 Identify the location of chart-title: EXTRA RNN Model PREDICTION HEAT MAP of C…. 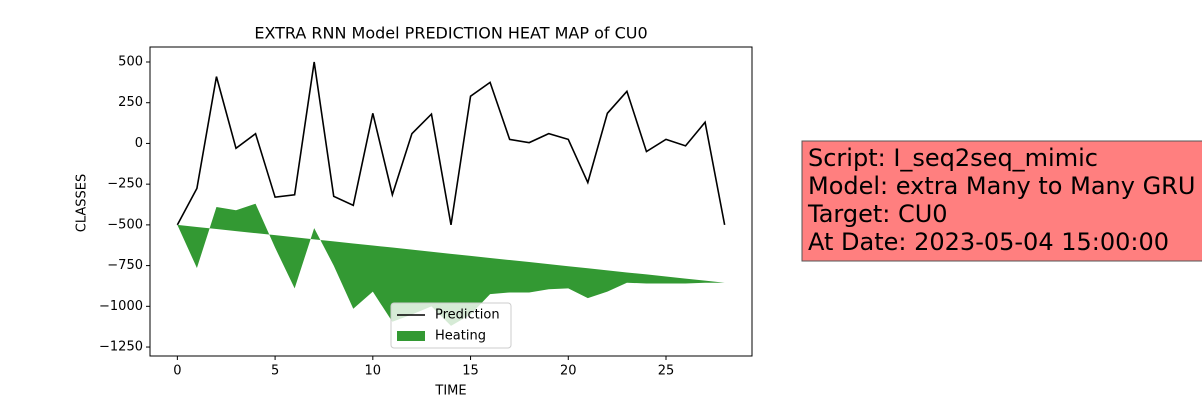
(450, 33).